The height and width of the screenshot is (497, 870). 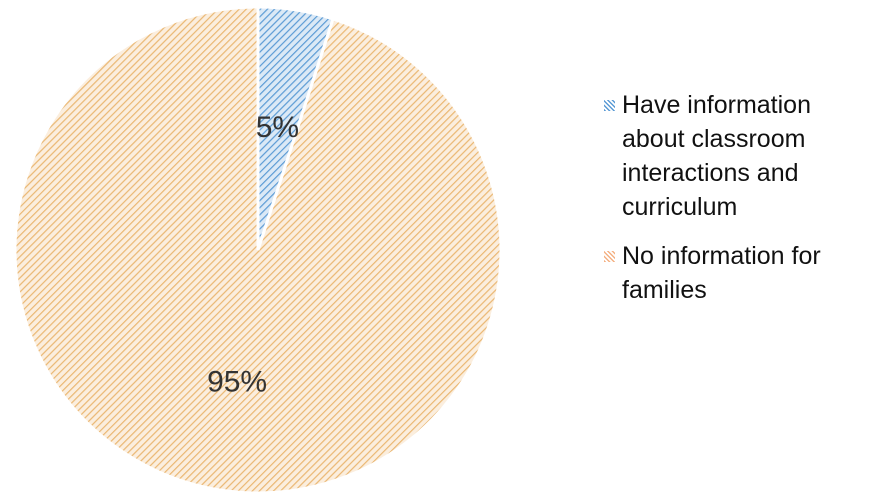 What do you see at coordinates (664, 290) in the screenshot?
I see `legend-label-2-line-2: families` at bounding box center [664, 290].